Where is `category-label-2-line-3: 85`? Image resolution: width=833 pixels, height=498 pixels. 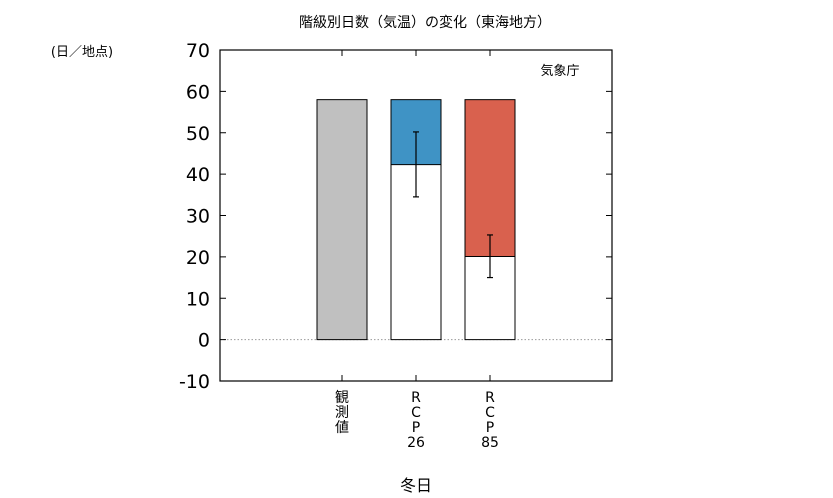 category-label-2-line-3: 85 is located at coordinates (490, 443).